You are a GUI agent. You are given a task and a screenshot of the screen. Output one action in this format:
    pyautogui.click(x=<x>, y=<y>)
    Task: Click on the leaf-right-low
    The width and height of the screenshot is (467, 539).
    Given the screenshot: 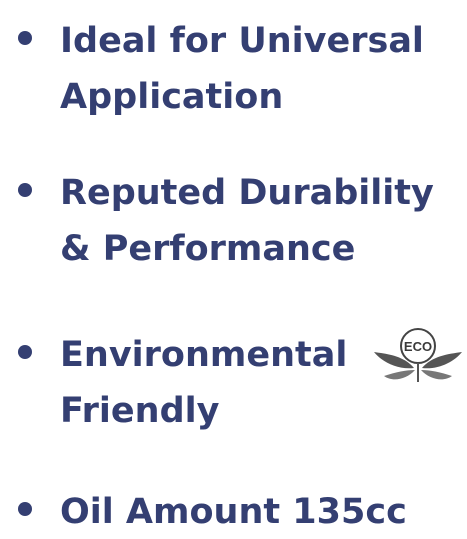 What is the action you would take?
    pyautogui.click(x=436, y=375)
    